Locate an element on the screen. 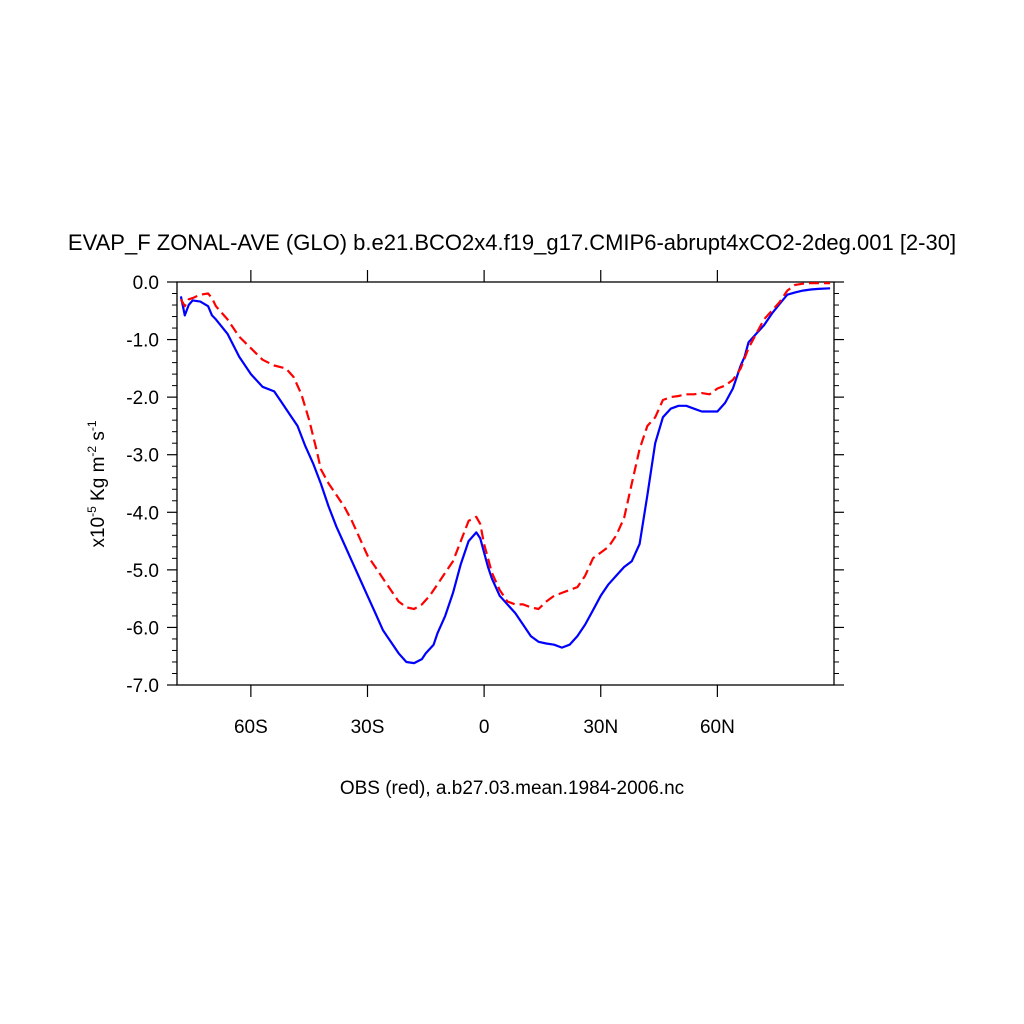 The image size is (1024, 1024). y-tick-label: -3.0 is located at coordinates (142, 456).